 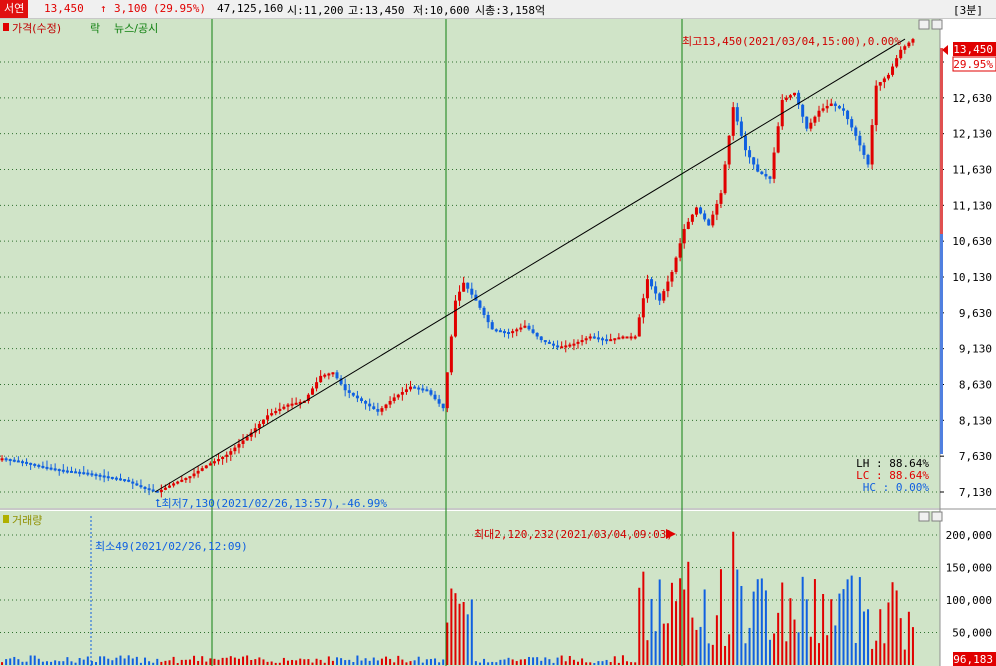 I want to click on current-pct-label: 29.95%, so click(x=973, y=64).